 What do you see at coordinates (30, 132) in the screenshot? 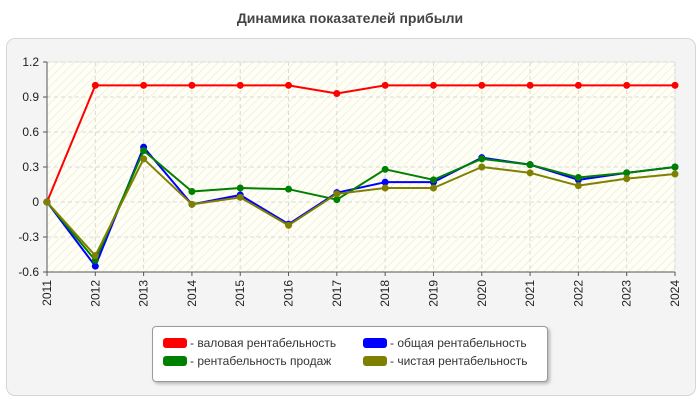
I see `y-tick-label: 0.6` at bounding box center [30, 132].